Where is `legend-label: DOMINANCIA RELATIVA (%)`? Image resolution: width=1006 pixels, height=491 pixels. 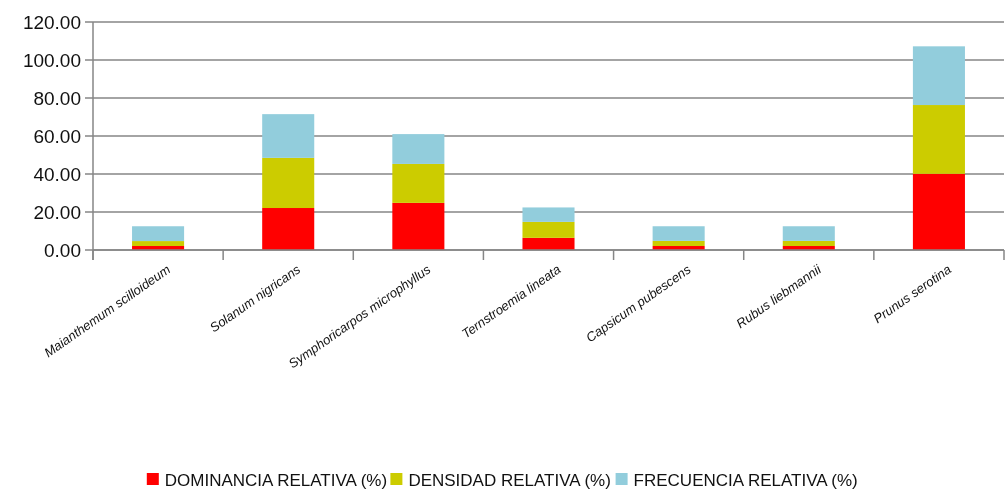 legend-label: DOMINANCIA RELATIVA (%) is located at coordinates (276, 480).